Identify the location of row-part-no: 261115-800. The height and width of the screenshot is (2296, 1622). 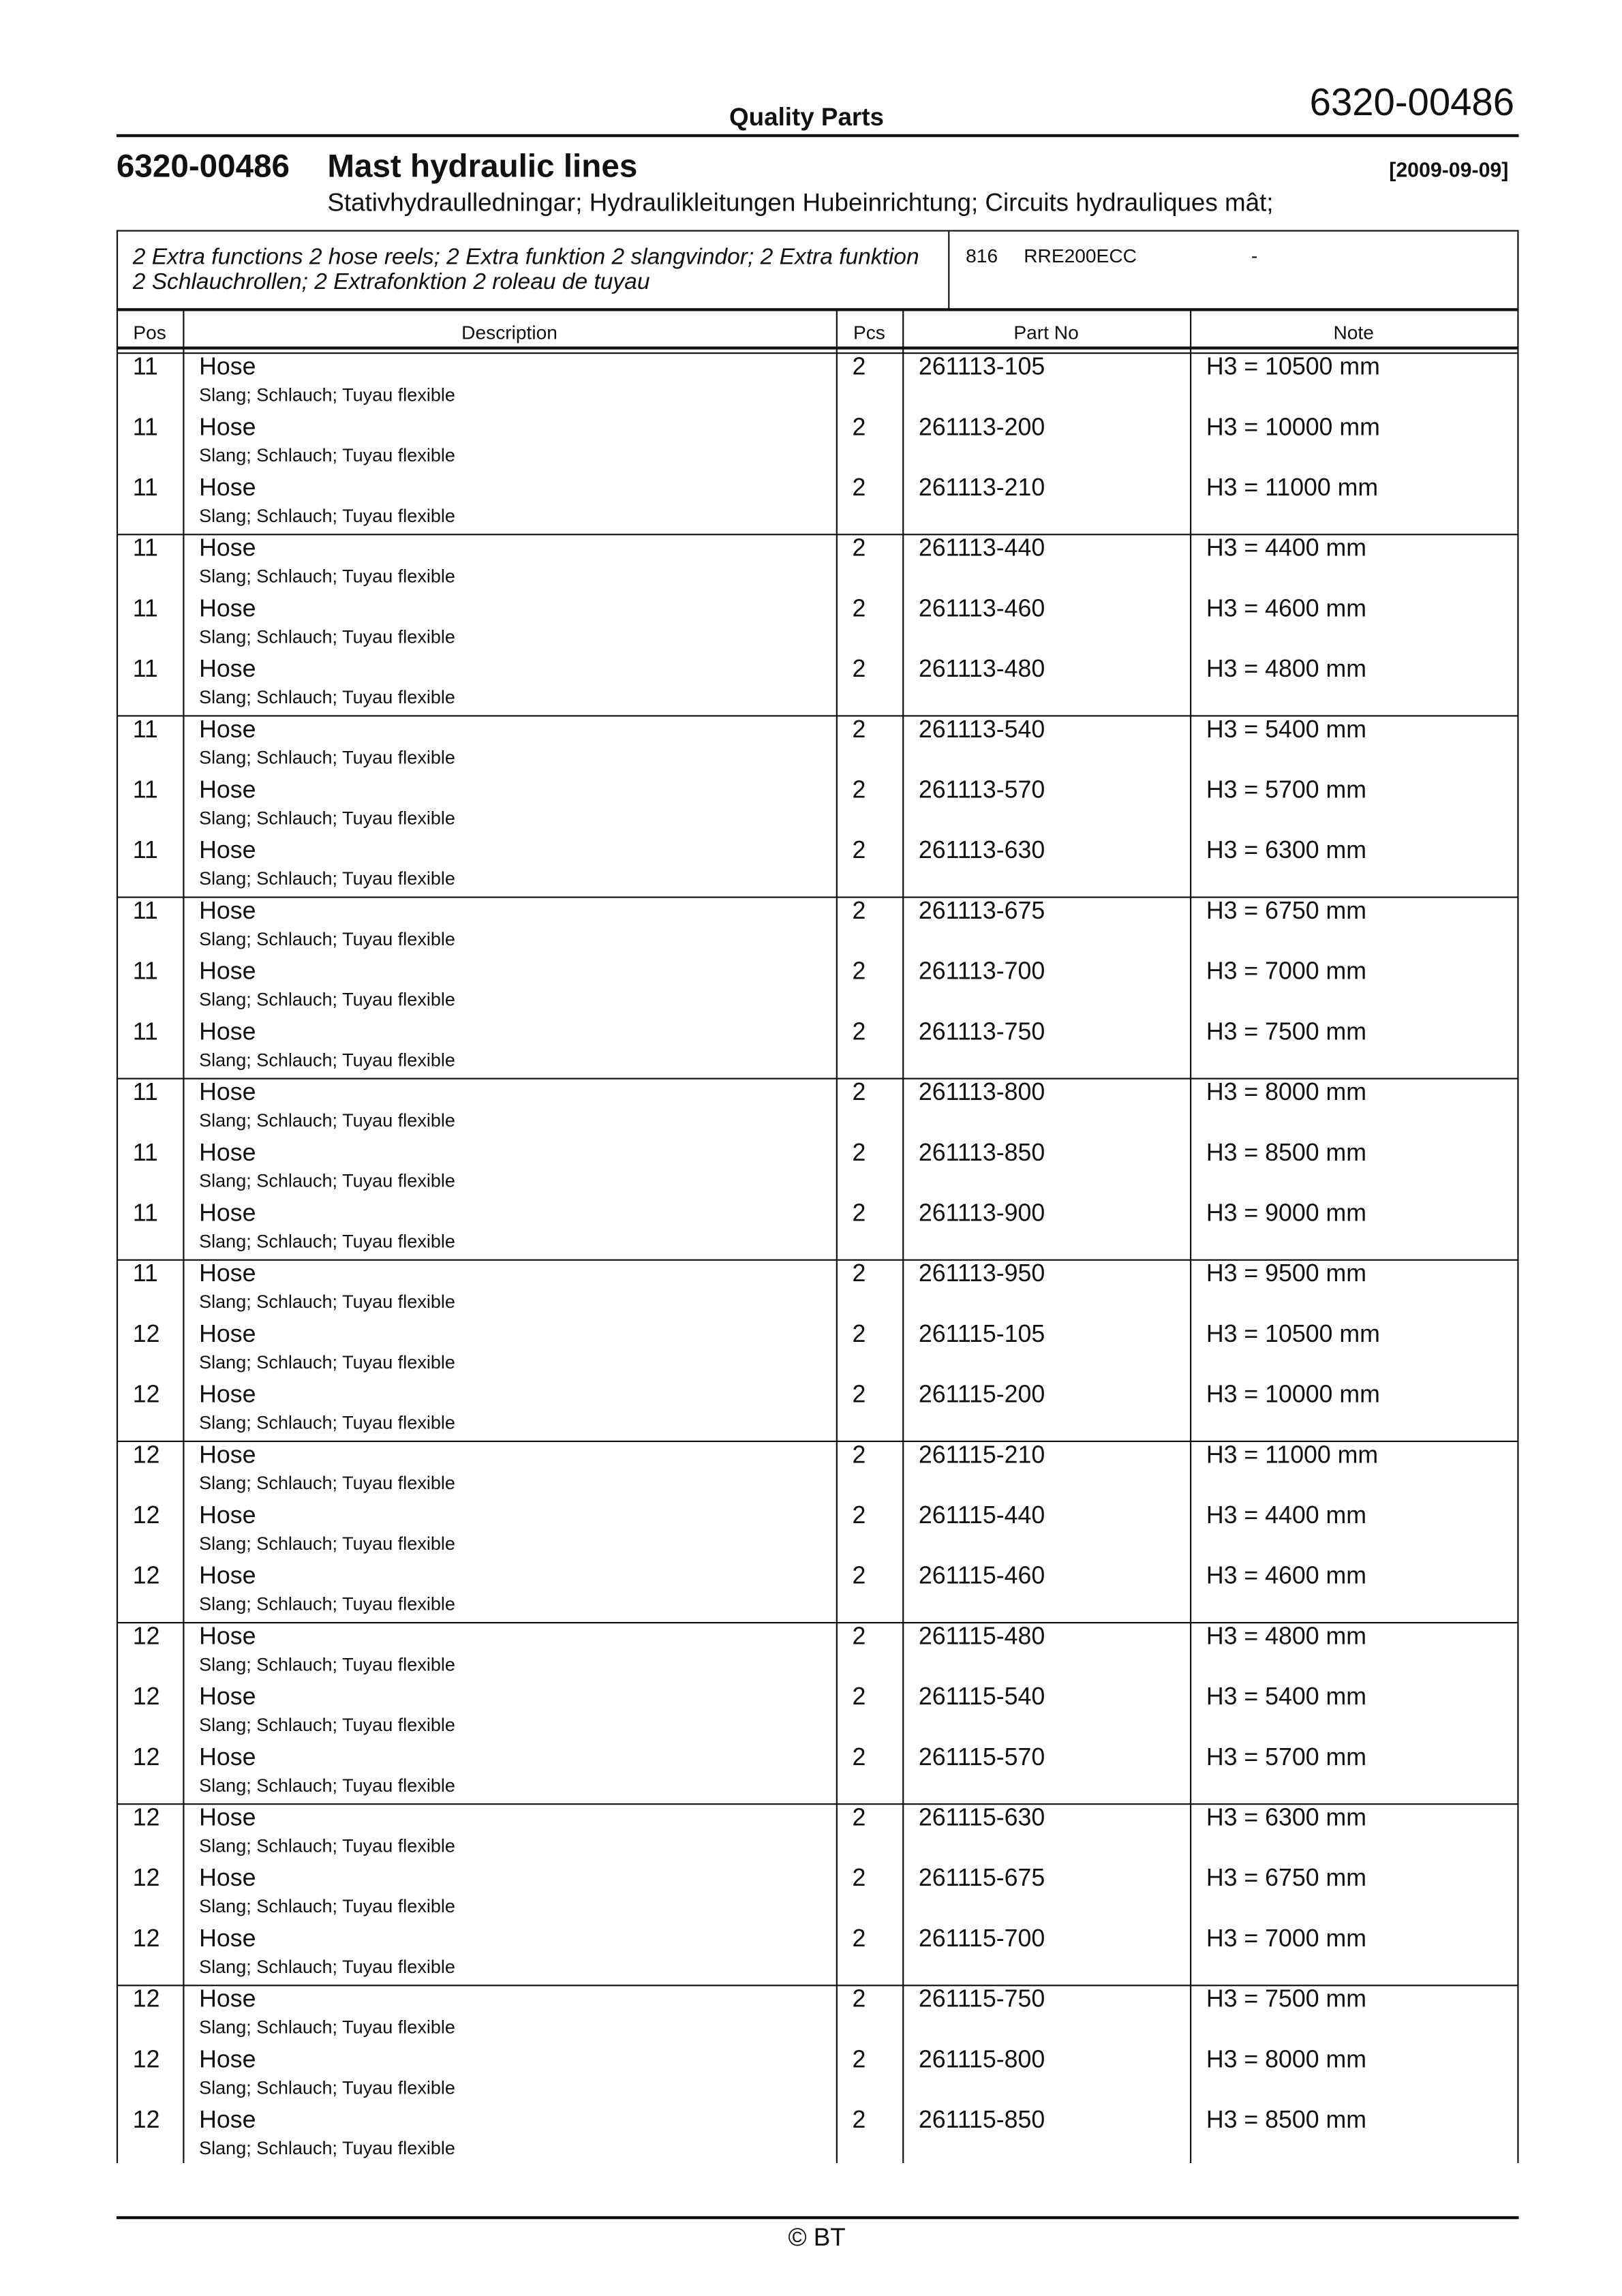
(982, 2061).